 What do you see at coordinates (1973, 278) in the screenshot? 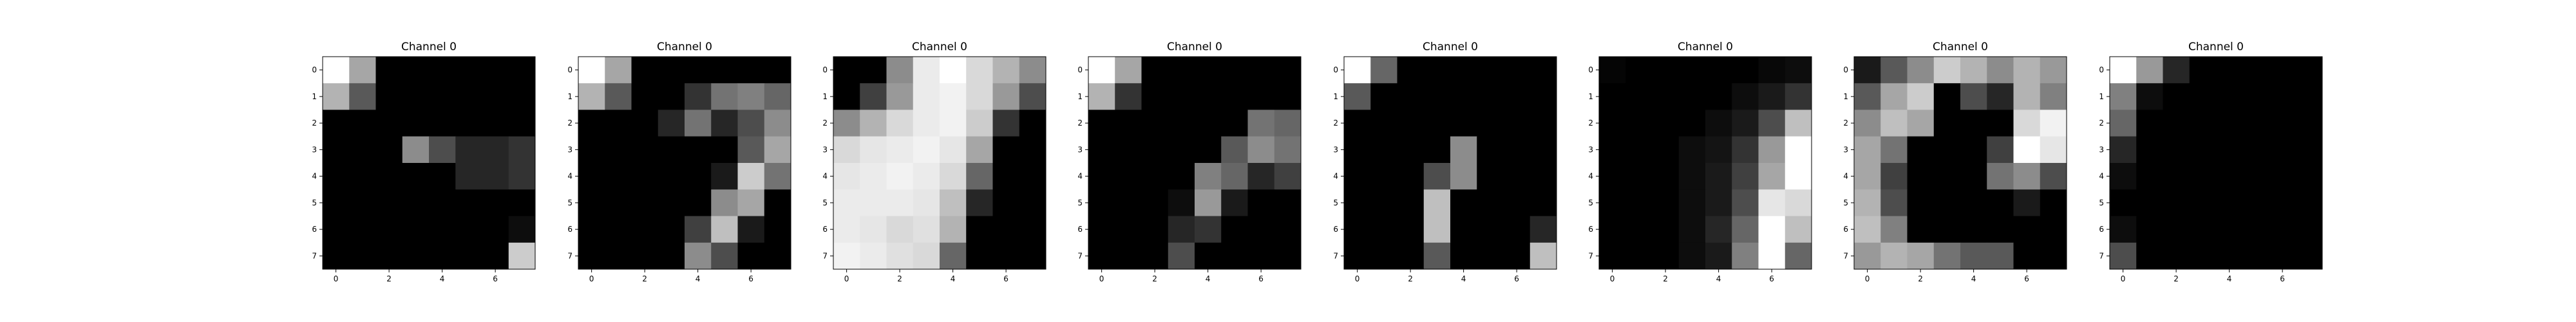
I see `x-tick-label: 4` at bounding box center [1973, 278].